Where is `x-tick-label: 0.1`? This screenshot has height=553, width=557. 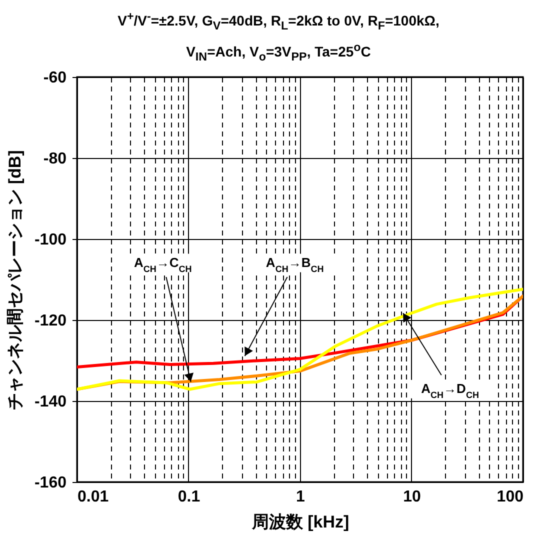 x-tick-label: 0.1 is located at coordinates (189, 497).